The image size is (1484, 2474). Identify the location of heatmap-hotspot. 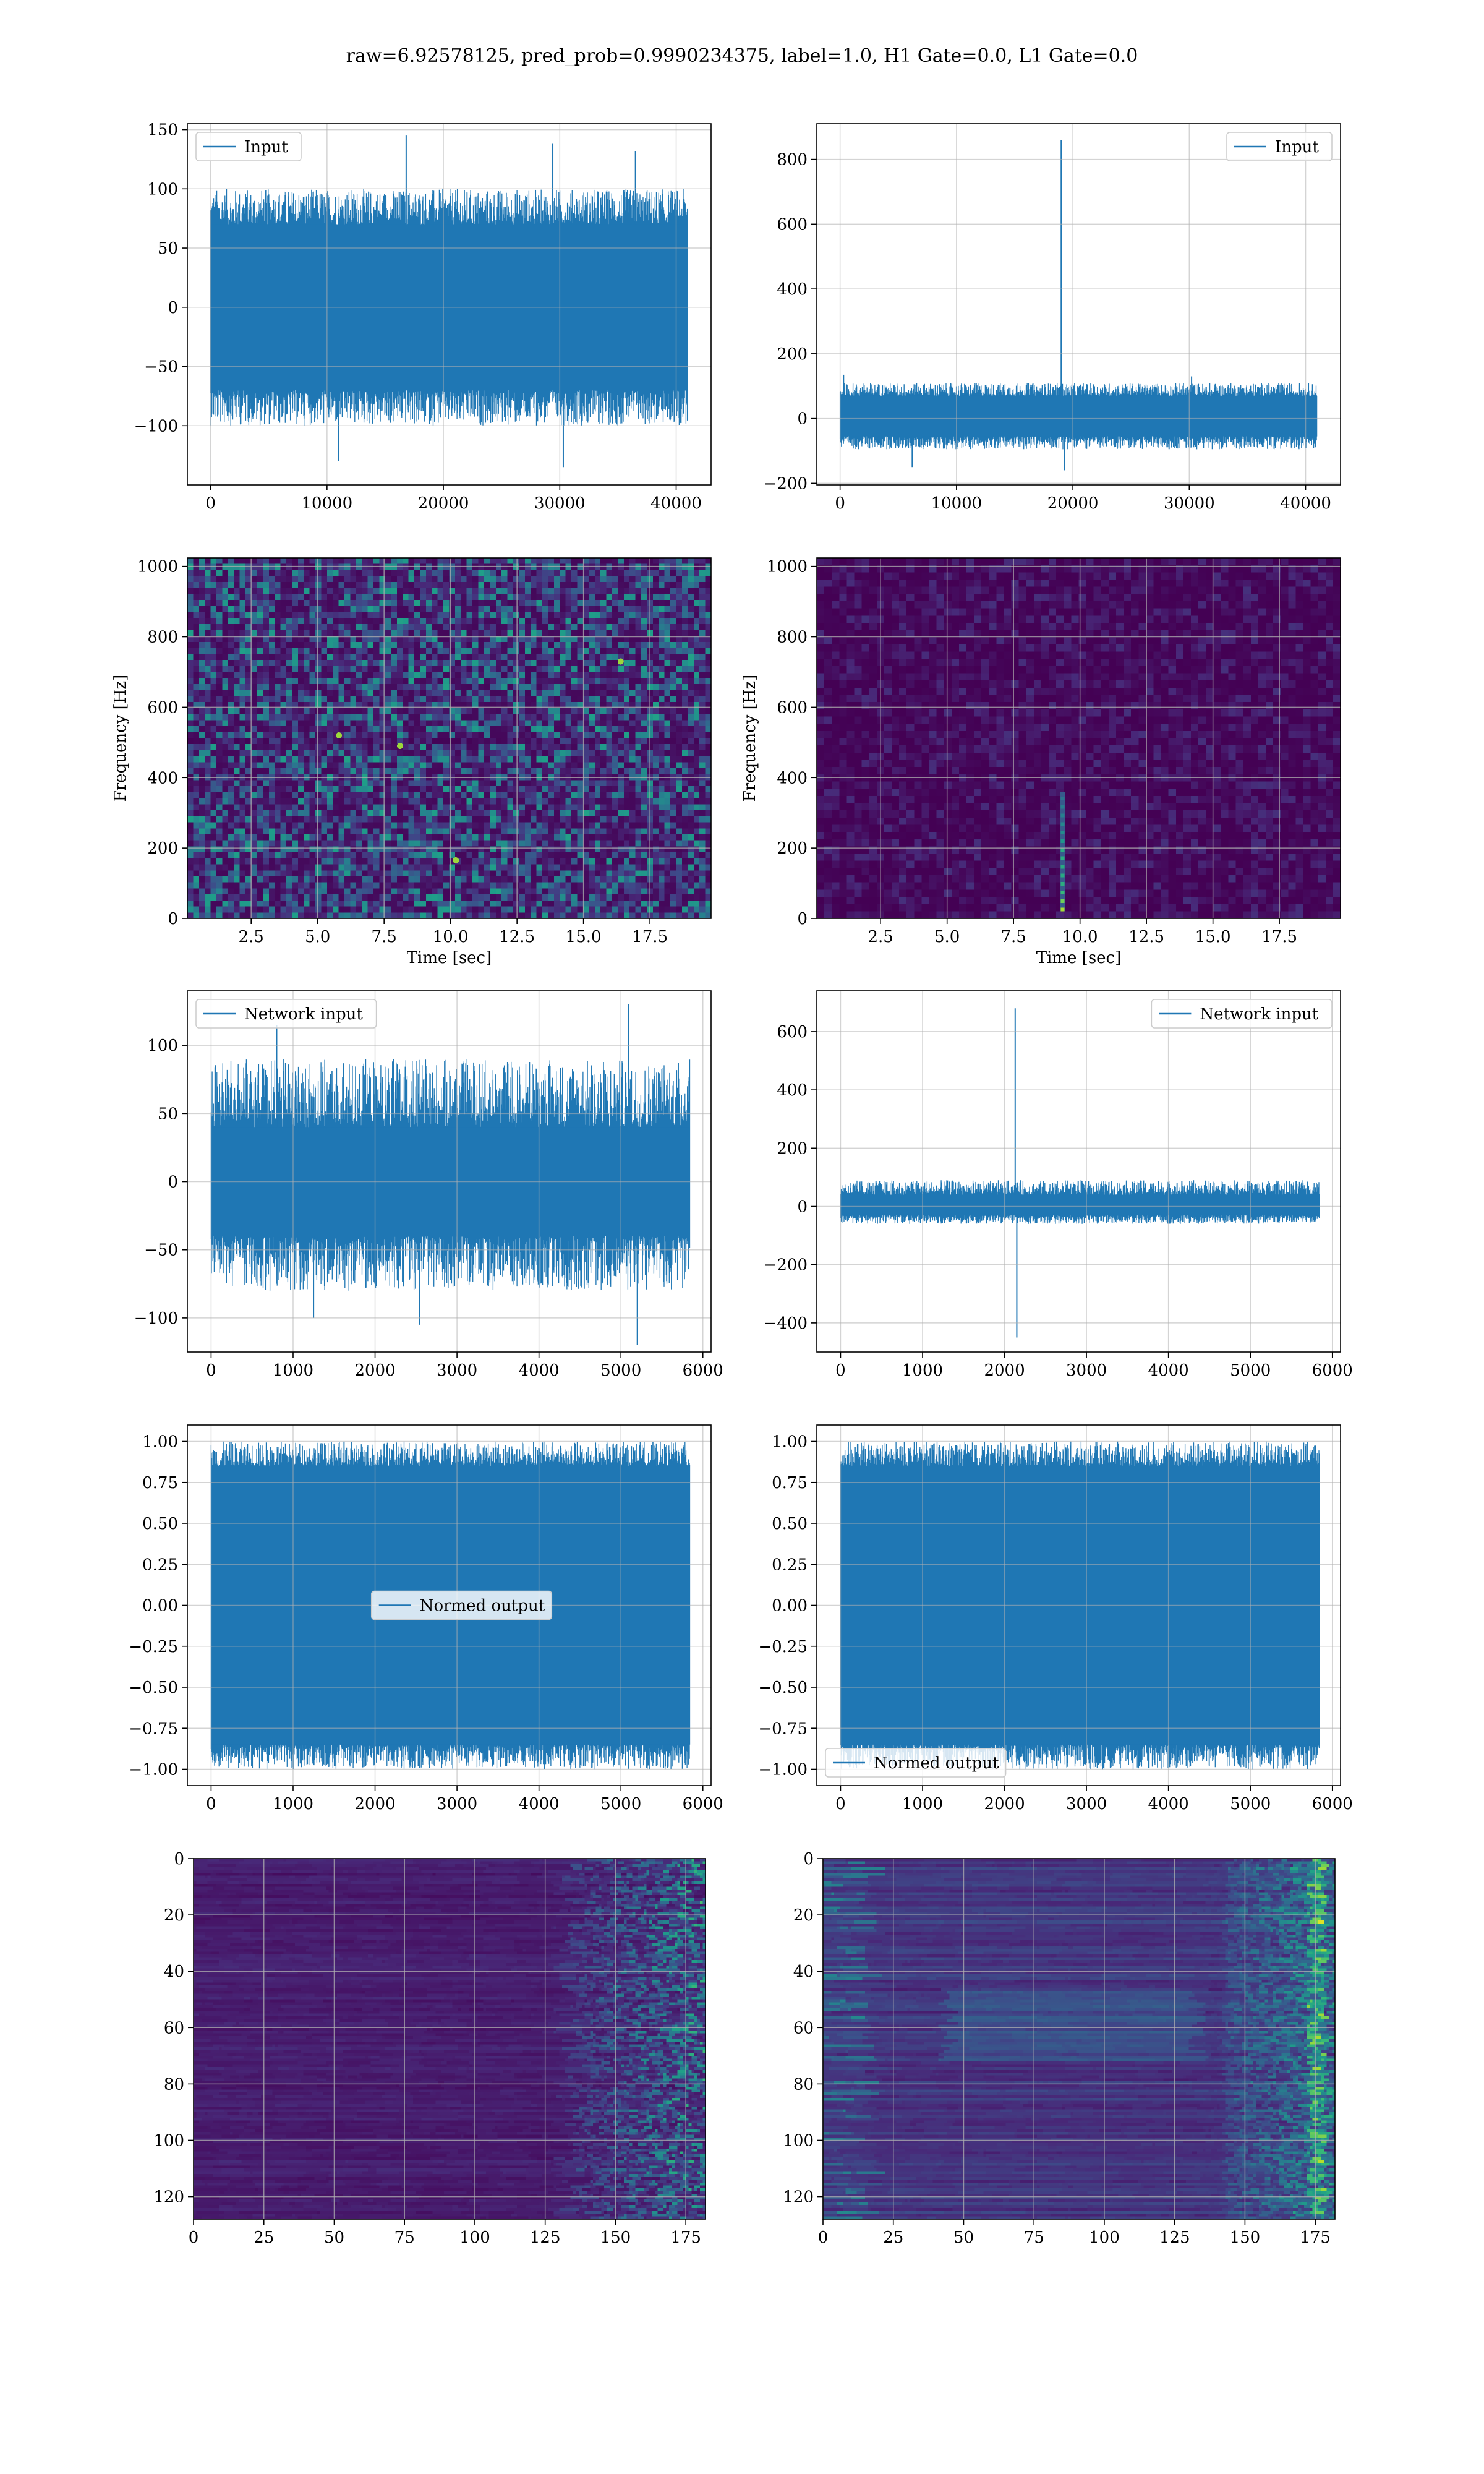
(620, 661).